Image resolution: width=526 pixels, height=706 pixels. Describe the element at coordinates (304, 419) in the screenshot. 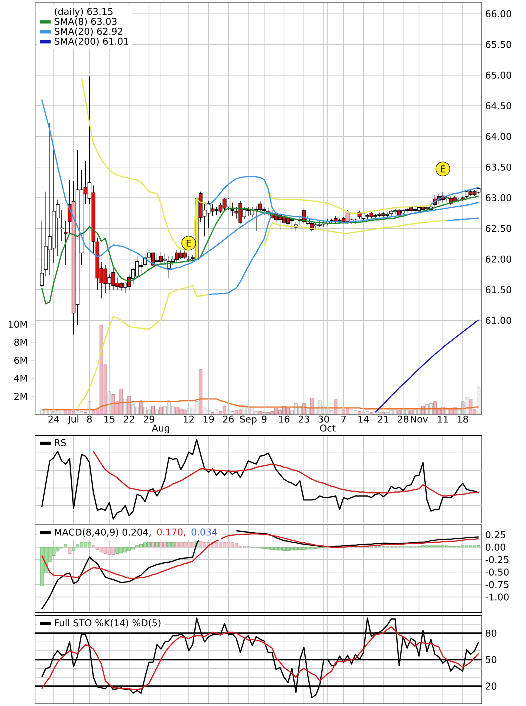

I see `x-tick-label: 23` at that location.